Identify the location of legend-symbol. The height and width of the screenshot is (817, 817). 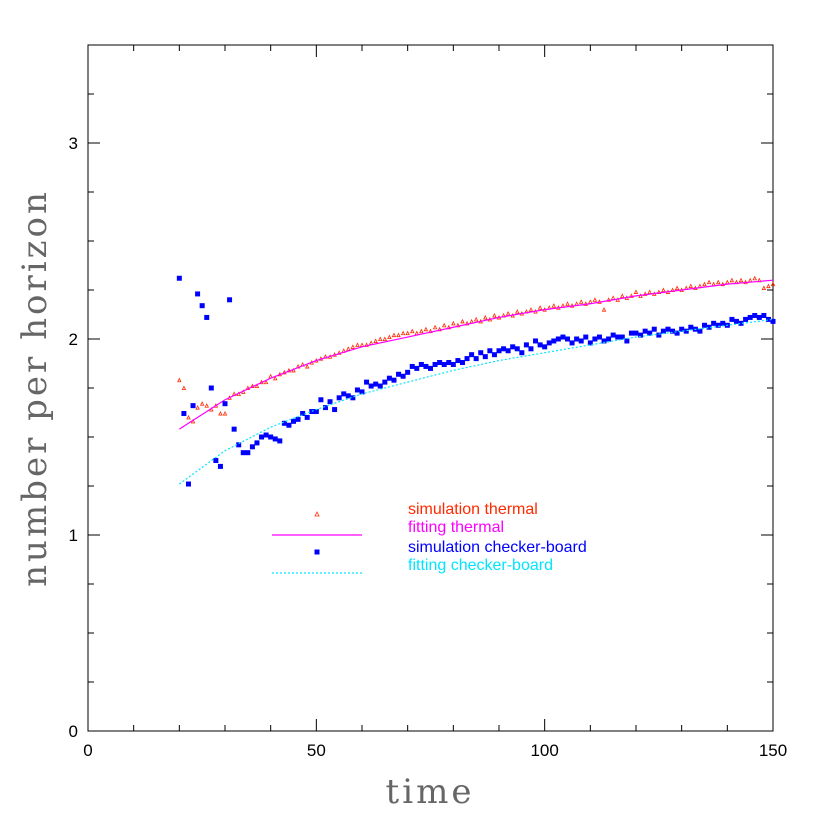
(317, 552).